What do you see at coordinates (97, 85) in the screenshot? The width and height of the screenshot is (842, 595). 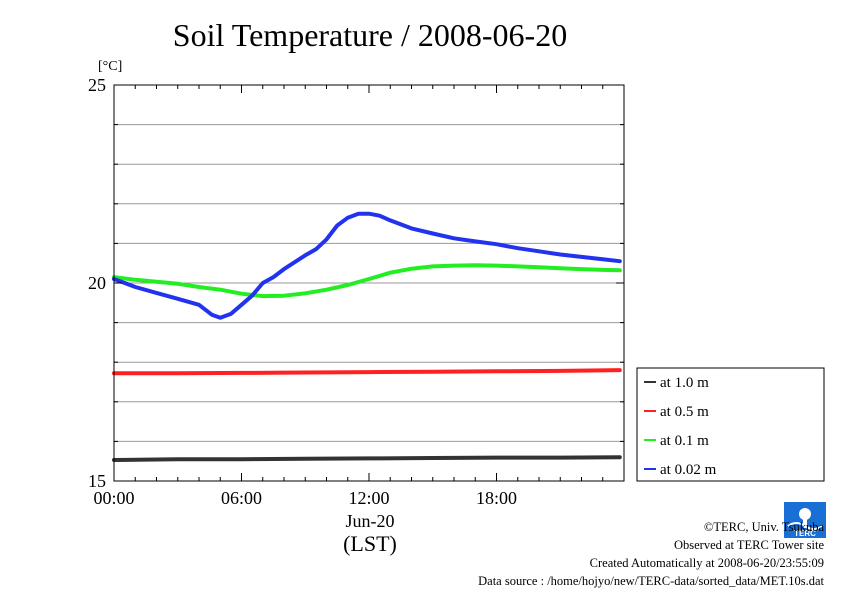 I see `y-tick-label: 25` at bounding box center [97, 85].